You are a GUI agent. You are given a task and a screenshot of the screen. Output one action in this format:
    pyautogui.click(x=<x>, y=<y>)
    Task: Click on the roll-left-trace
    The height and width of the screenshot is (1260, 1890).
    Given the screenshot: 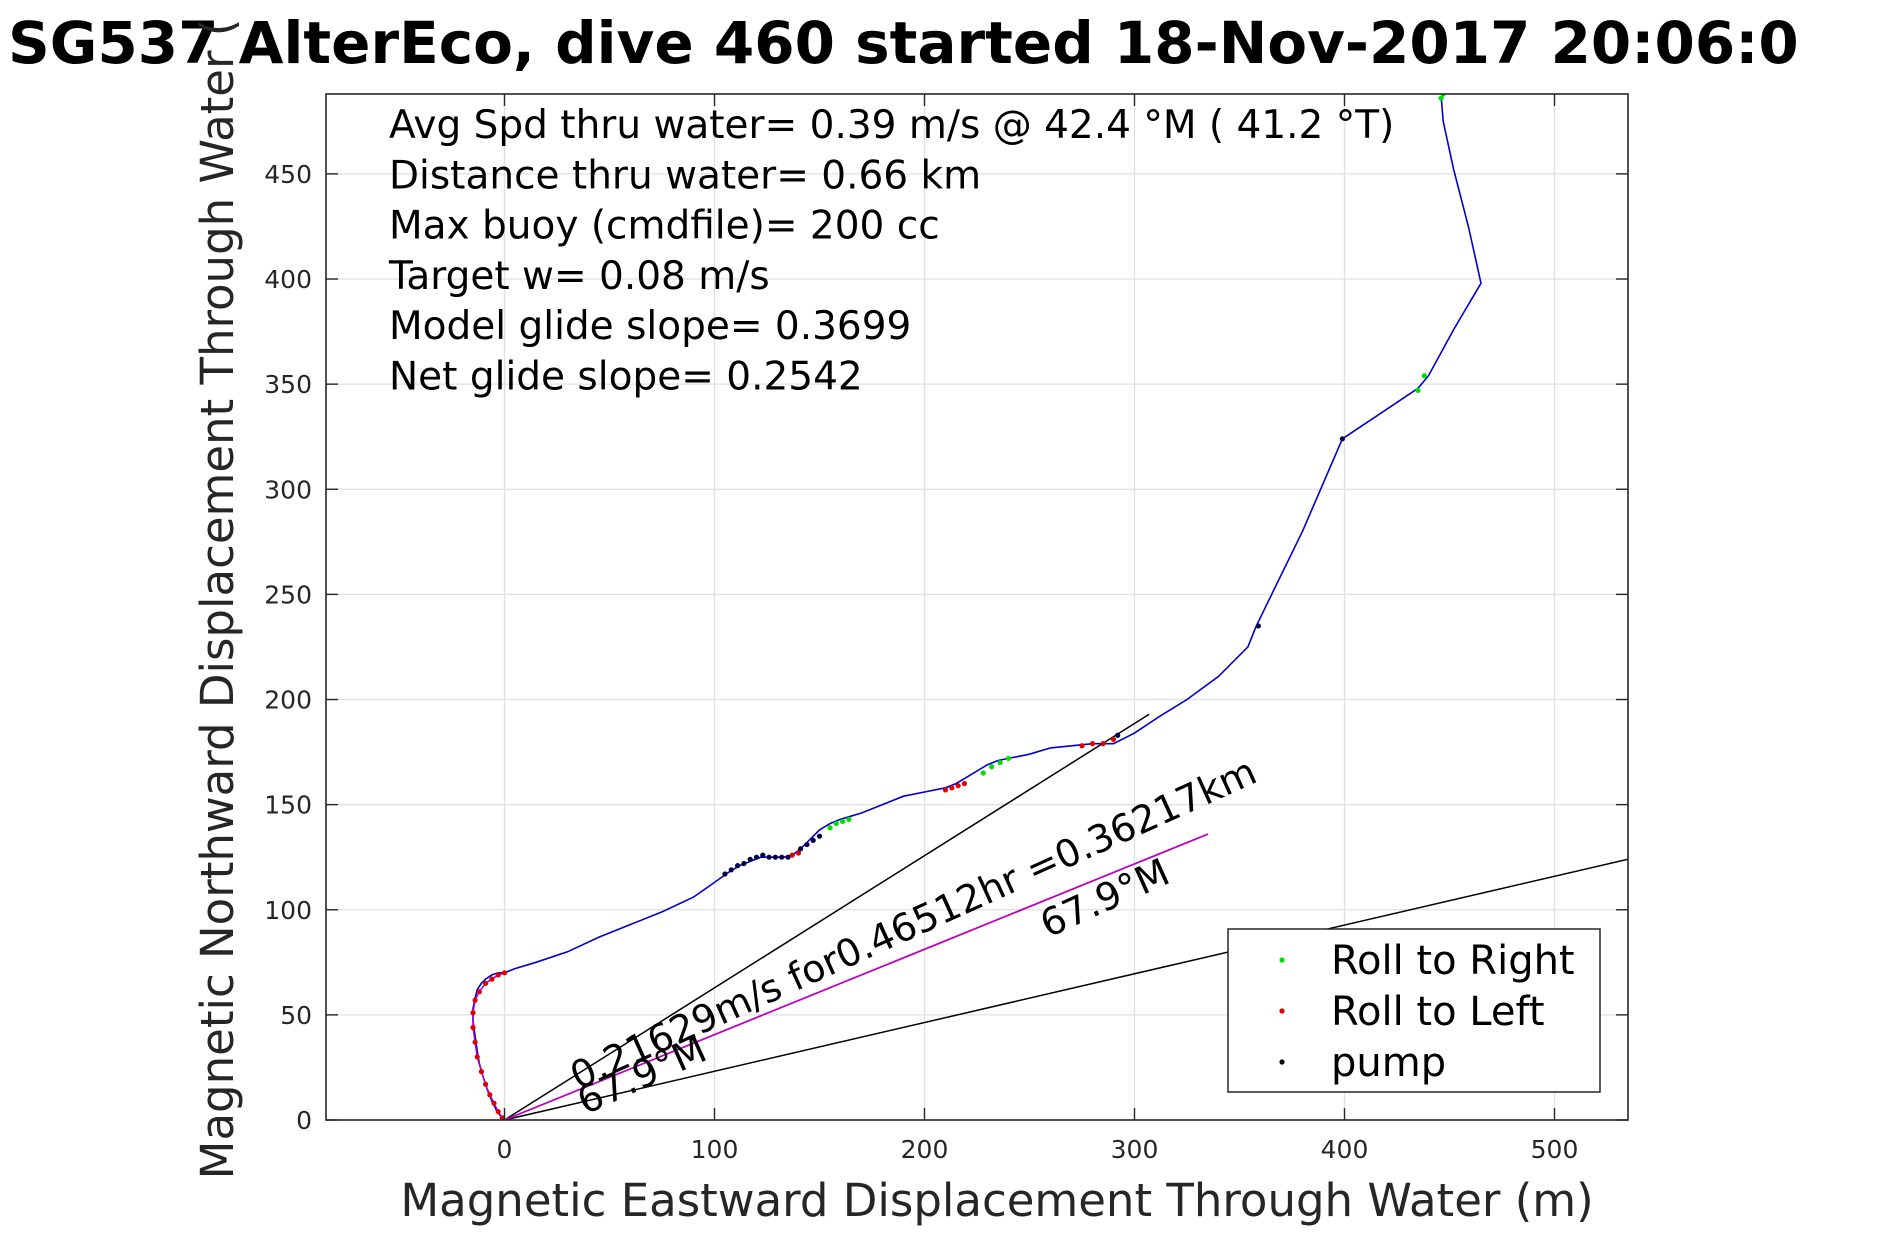 What is the action you would take?
    pyautogui.click(x=488, y=1045)
    